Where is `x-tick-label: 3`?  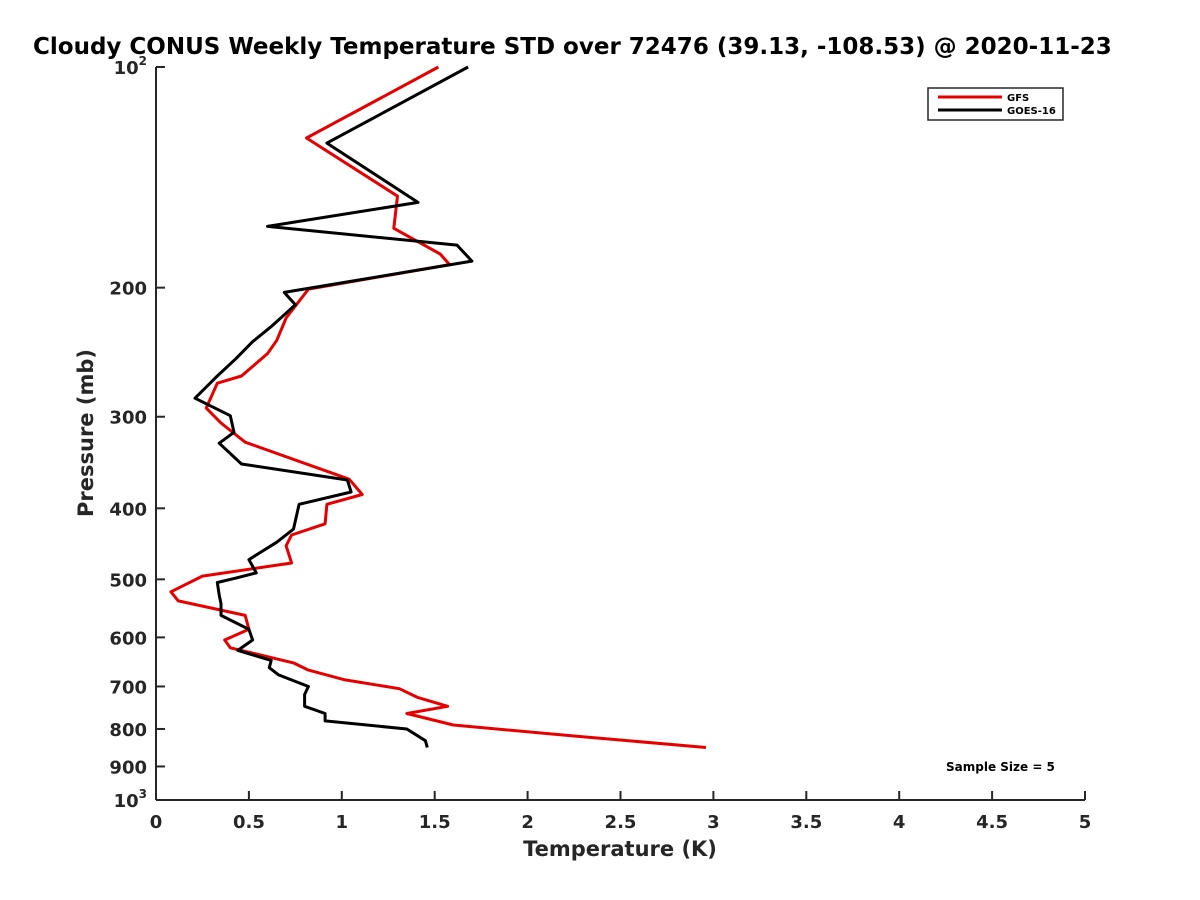 x-tick-label: 3 is located at coordinates (713, 822).